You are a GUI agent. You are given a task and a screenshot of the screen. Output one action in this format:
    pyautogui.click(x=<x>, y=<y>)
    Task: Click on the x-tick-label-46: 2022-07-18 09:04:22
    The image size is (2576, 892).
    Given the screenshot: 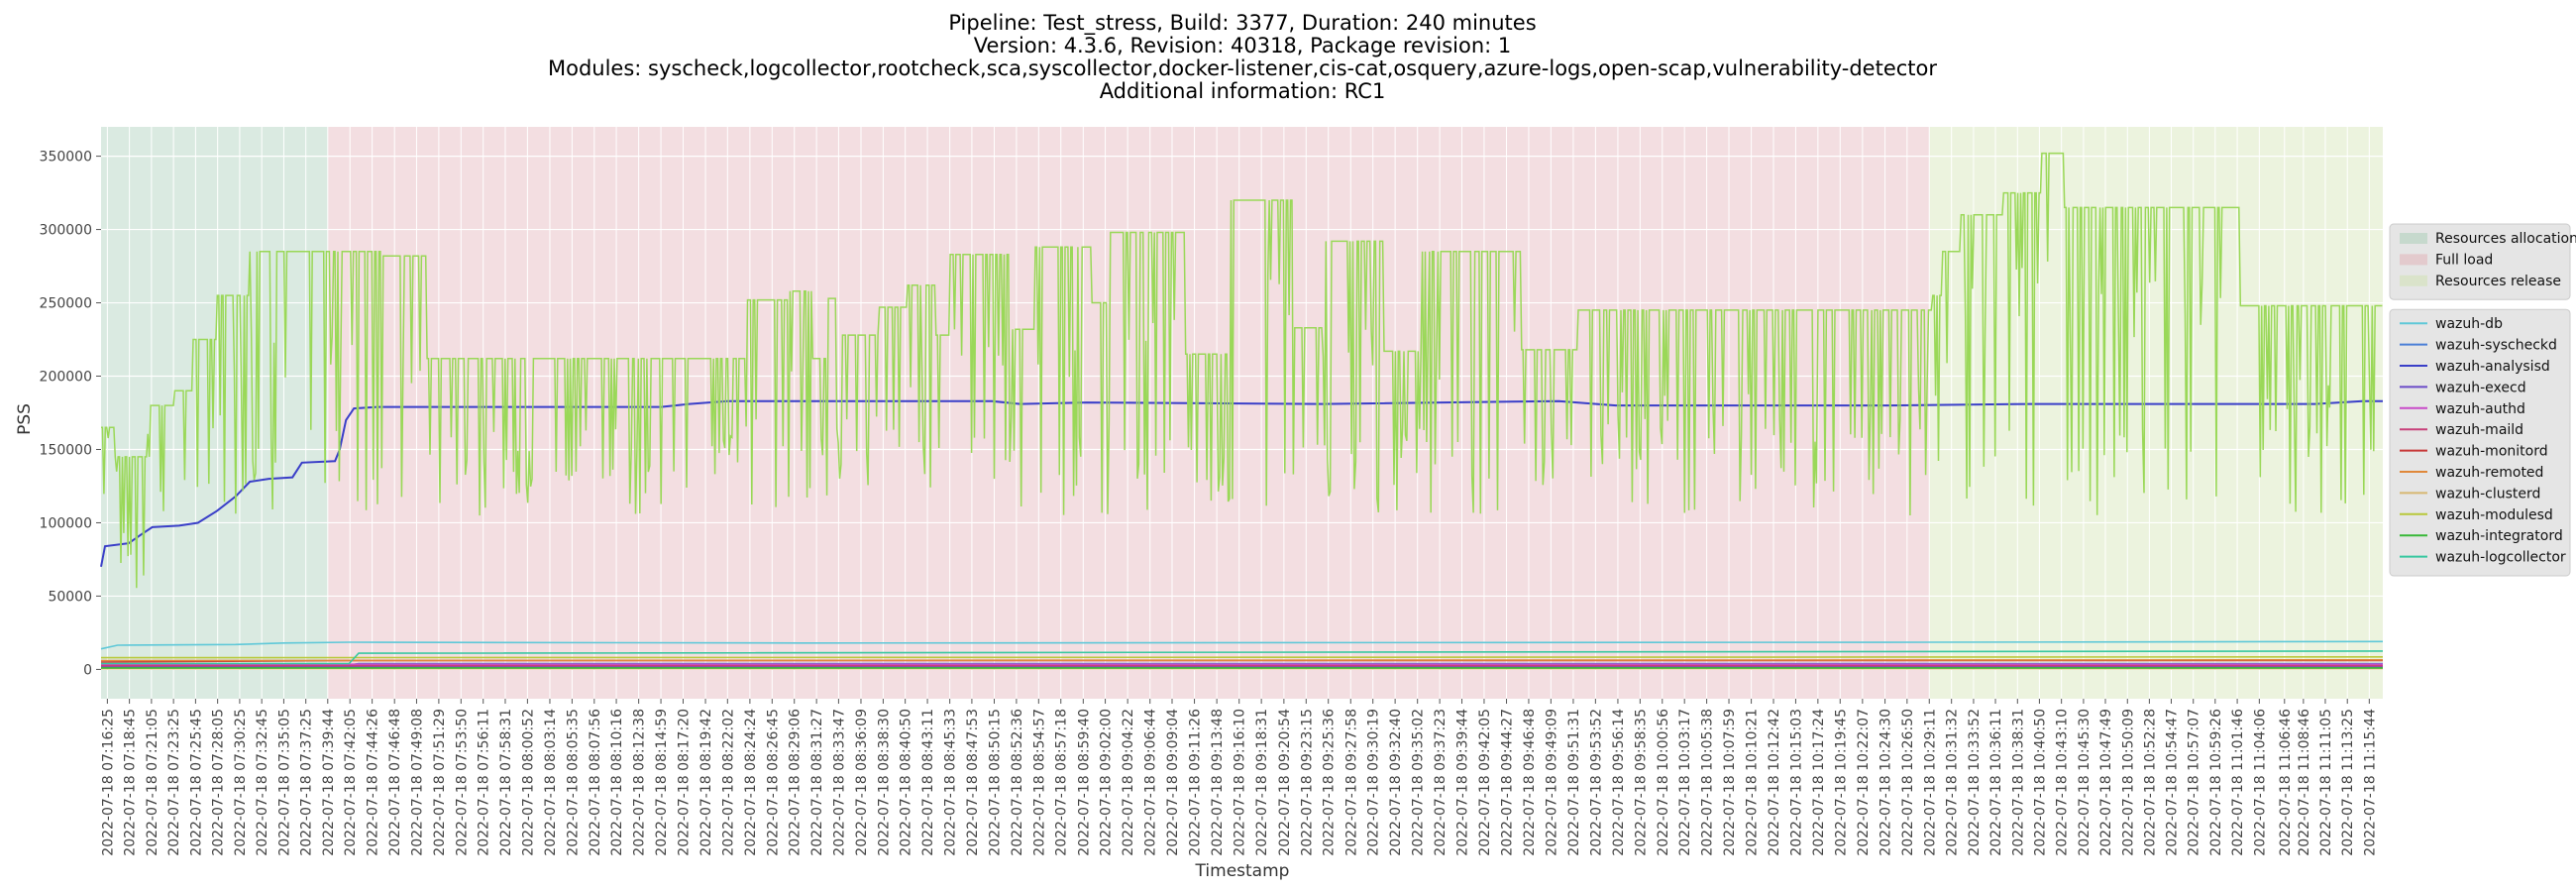 What is the action you would take?
    pyautogui.click(x=1129, y=782)
    